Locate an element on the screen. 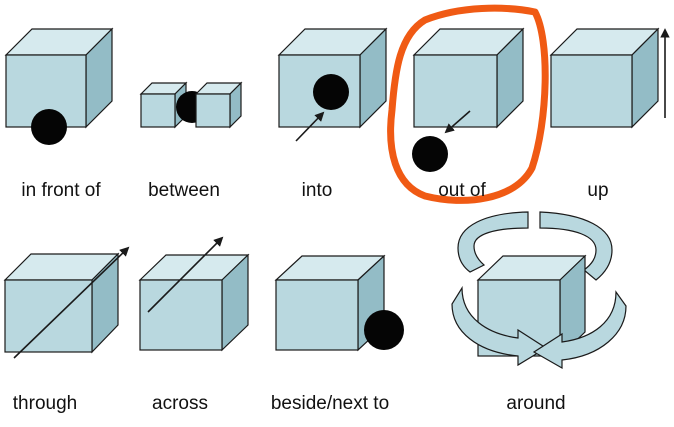  label-across: across is located at coordinates (180, 403).